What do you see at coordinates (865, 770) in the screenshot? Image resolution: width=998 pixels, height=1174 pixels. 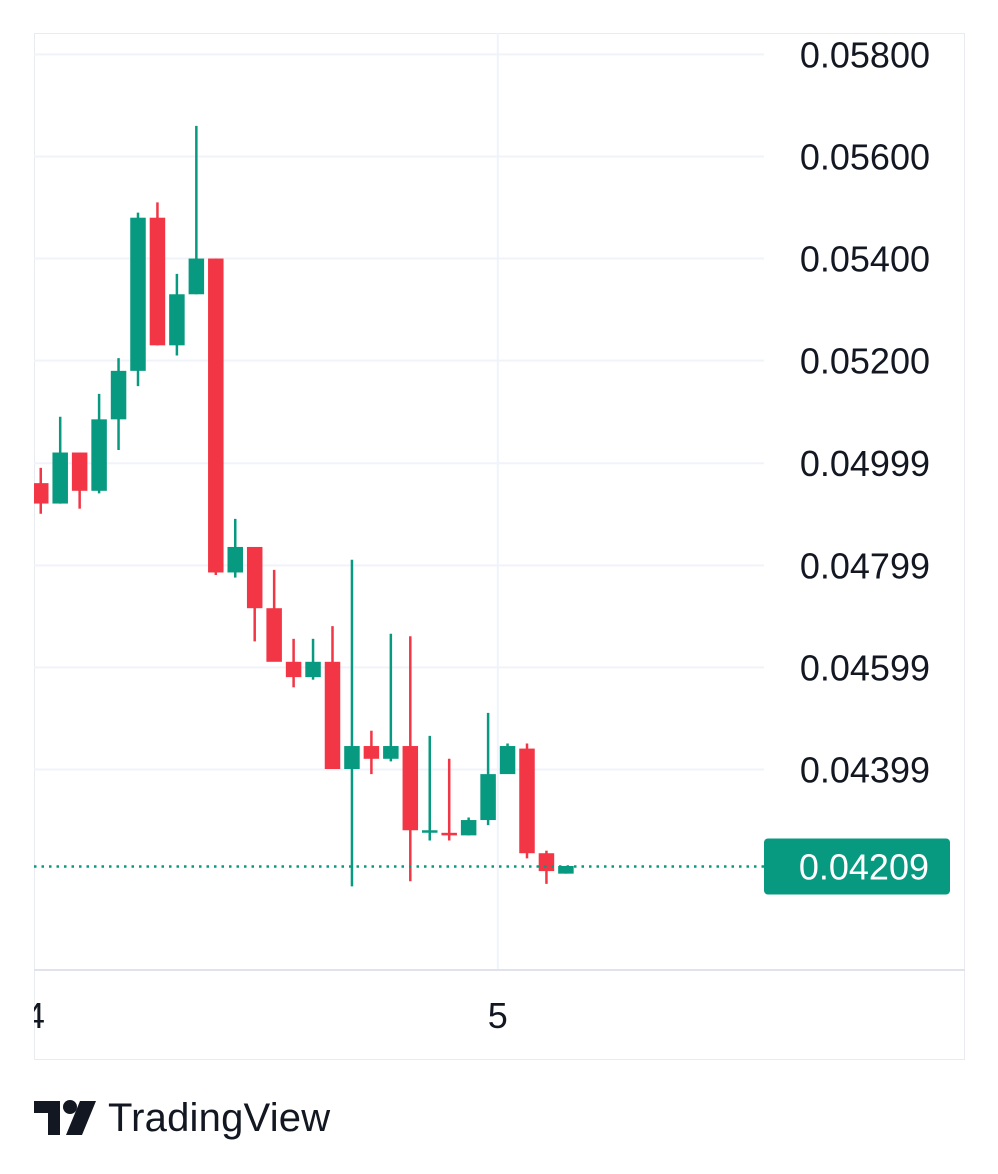 I see `y-axis-tick-label: 0.04399` at bounding box center [865, 770].